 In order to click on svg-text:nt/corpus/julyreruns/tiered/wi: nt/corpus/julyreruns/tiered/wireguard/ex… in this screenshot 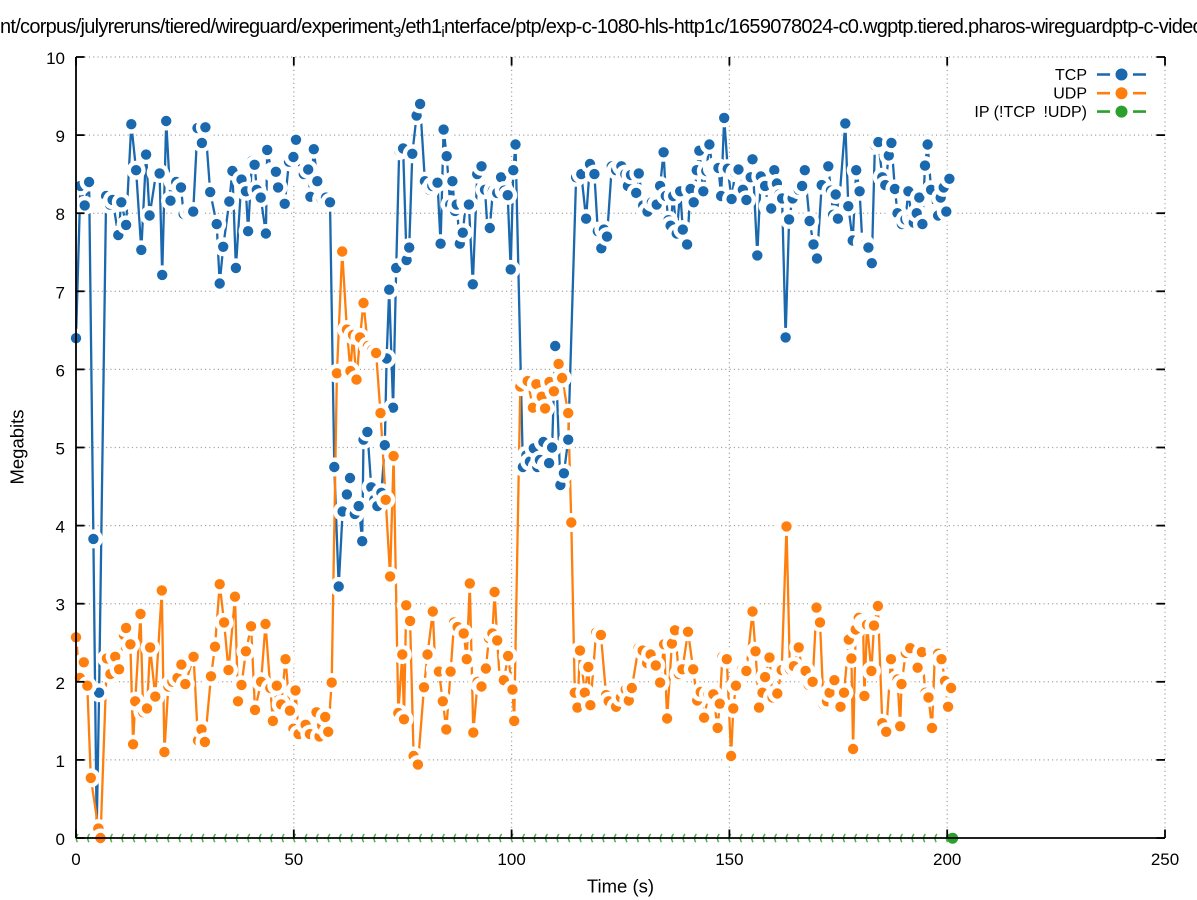, I will do `click(598, 28)`.